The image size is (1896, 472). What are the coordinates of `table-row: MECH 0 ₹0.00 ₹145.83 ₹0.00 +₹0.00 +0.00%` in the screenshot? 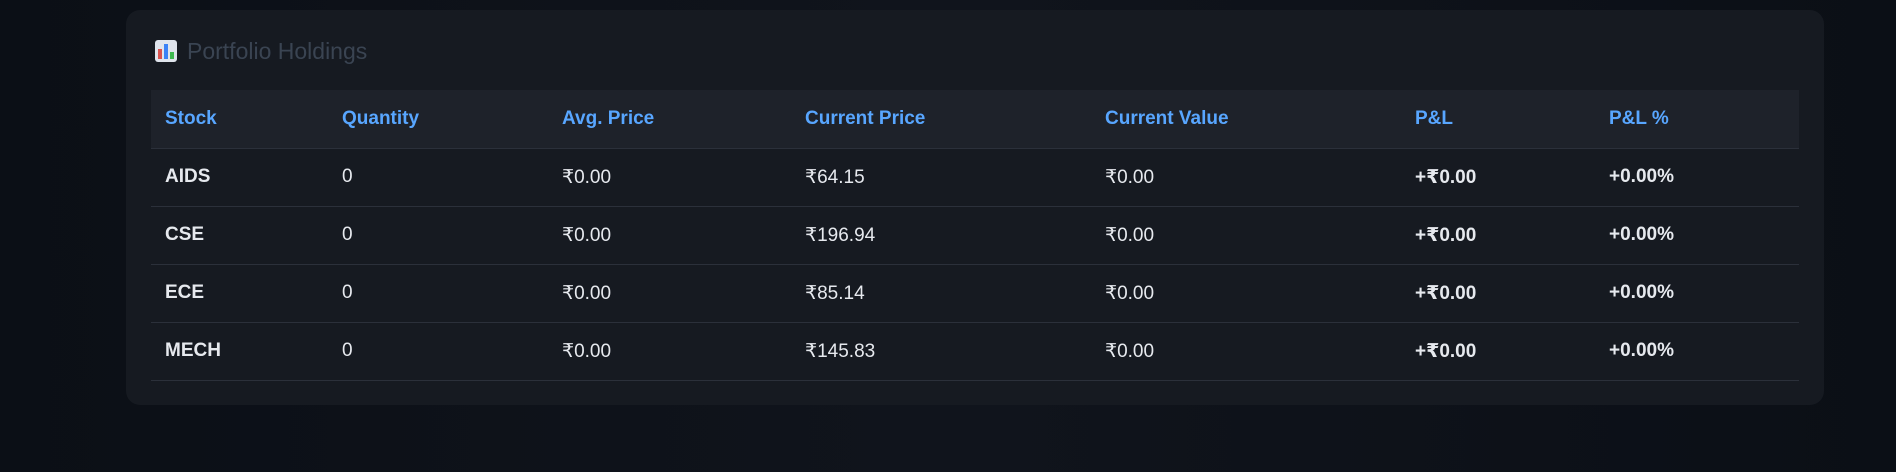 It's located at (975, 351).